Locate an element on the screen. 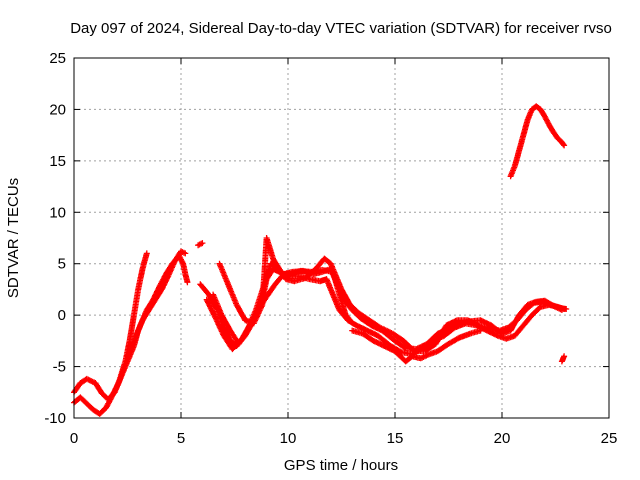 Image resolution: width=640 pixels, height=480 pixels. x-tick-label: 15 is located at coordinates (395, 438).